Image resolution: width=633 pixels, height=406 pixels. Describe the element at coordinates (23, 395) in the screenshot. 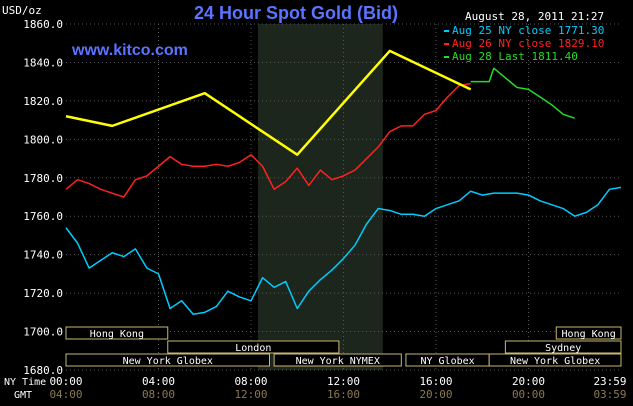

I see `gmt-label: GMT` at that location.